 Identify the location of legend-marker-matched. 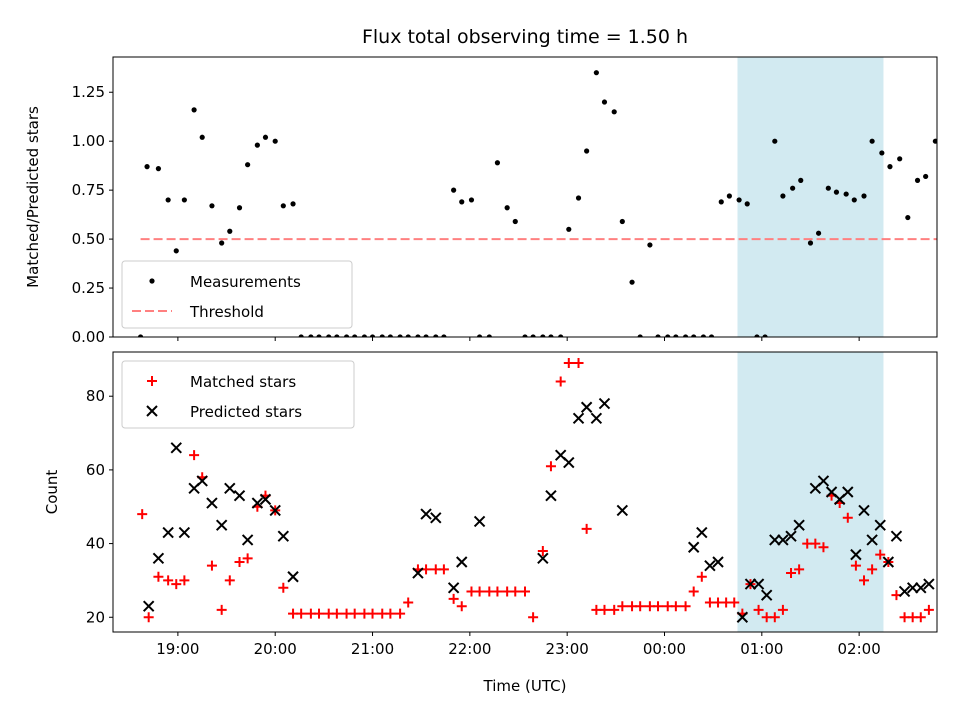
(152, 381).